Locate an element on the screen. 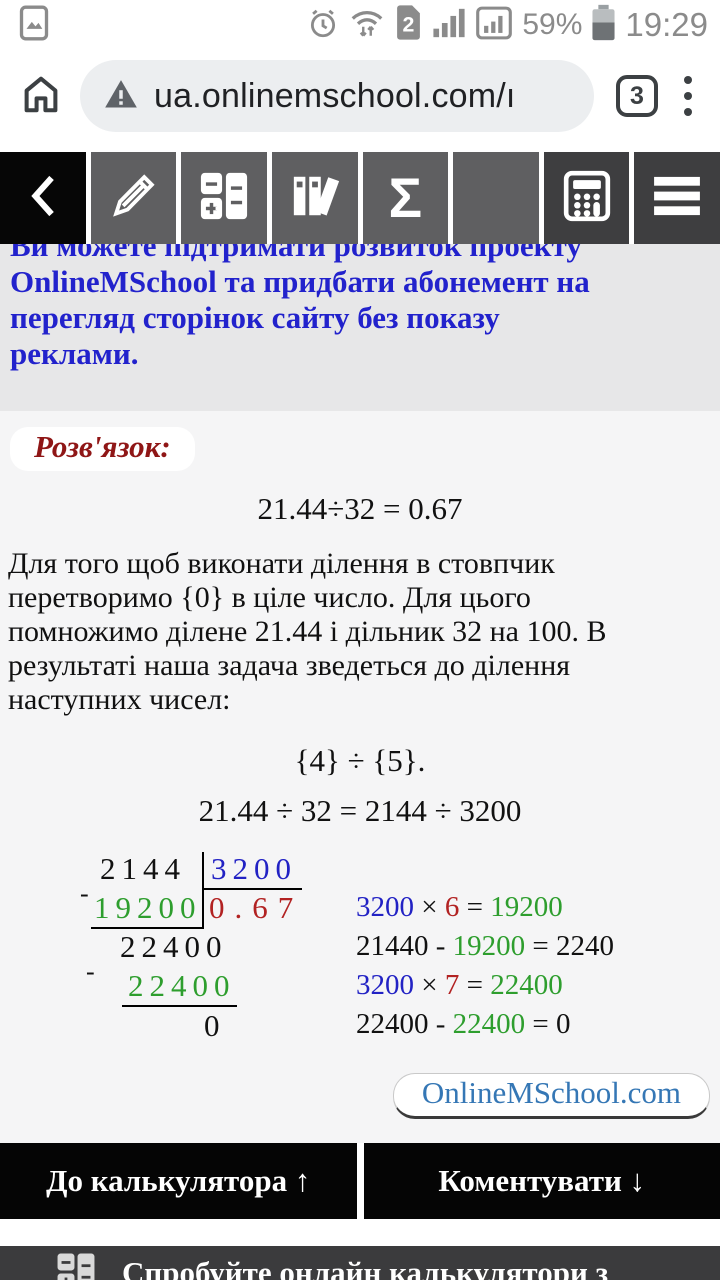 The image size is (720, 1280). menu-button is located at coordinates (677, 198).